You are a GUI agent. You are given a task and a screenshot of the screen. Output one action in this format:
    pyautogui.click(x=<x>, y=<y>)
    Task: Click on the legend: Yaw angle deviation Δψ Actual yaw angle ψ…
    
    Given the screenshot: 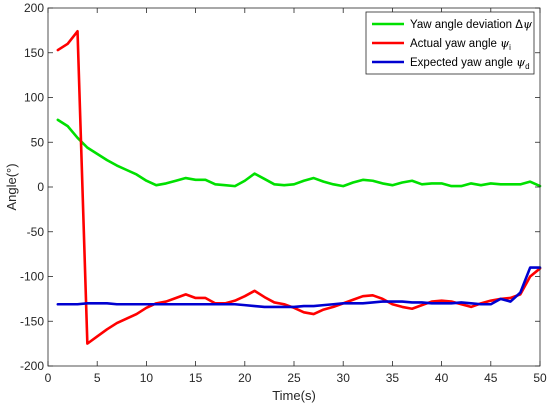 What is the action you would take?
    pyautogui.click(x=450, y=43)
    